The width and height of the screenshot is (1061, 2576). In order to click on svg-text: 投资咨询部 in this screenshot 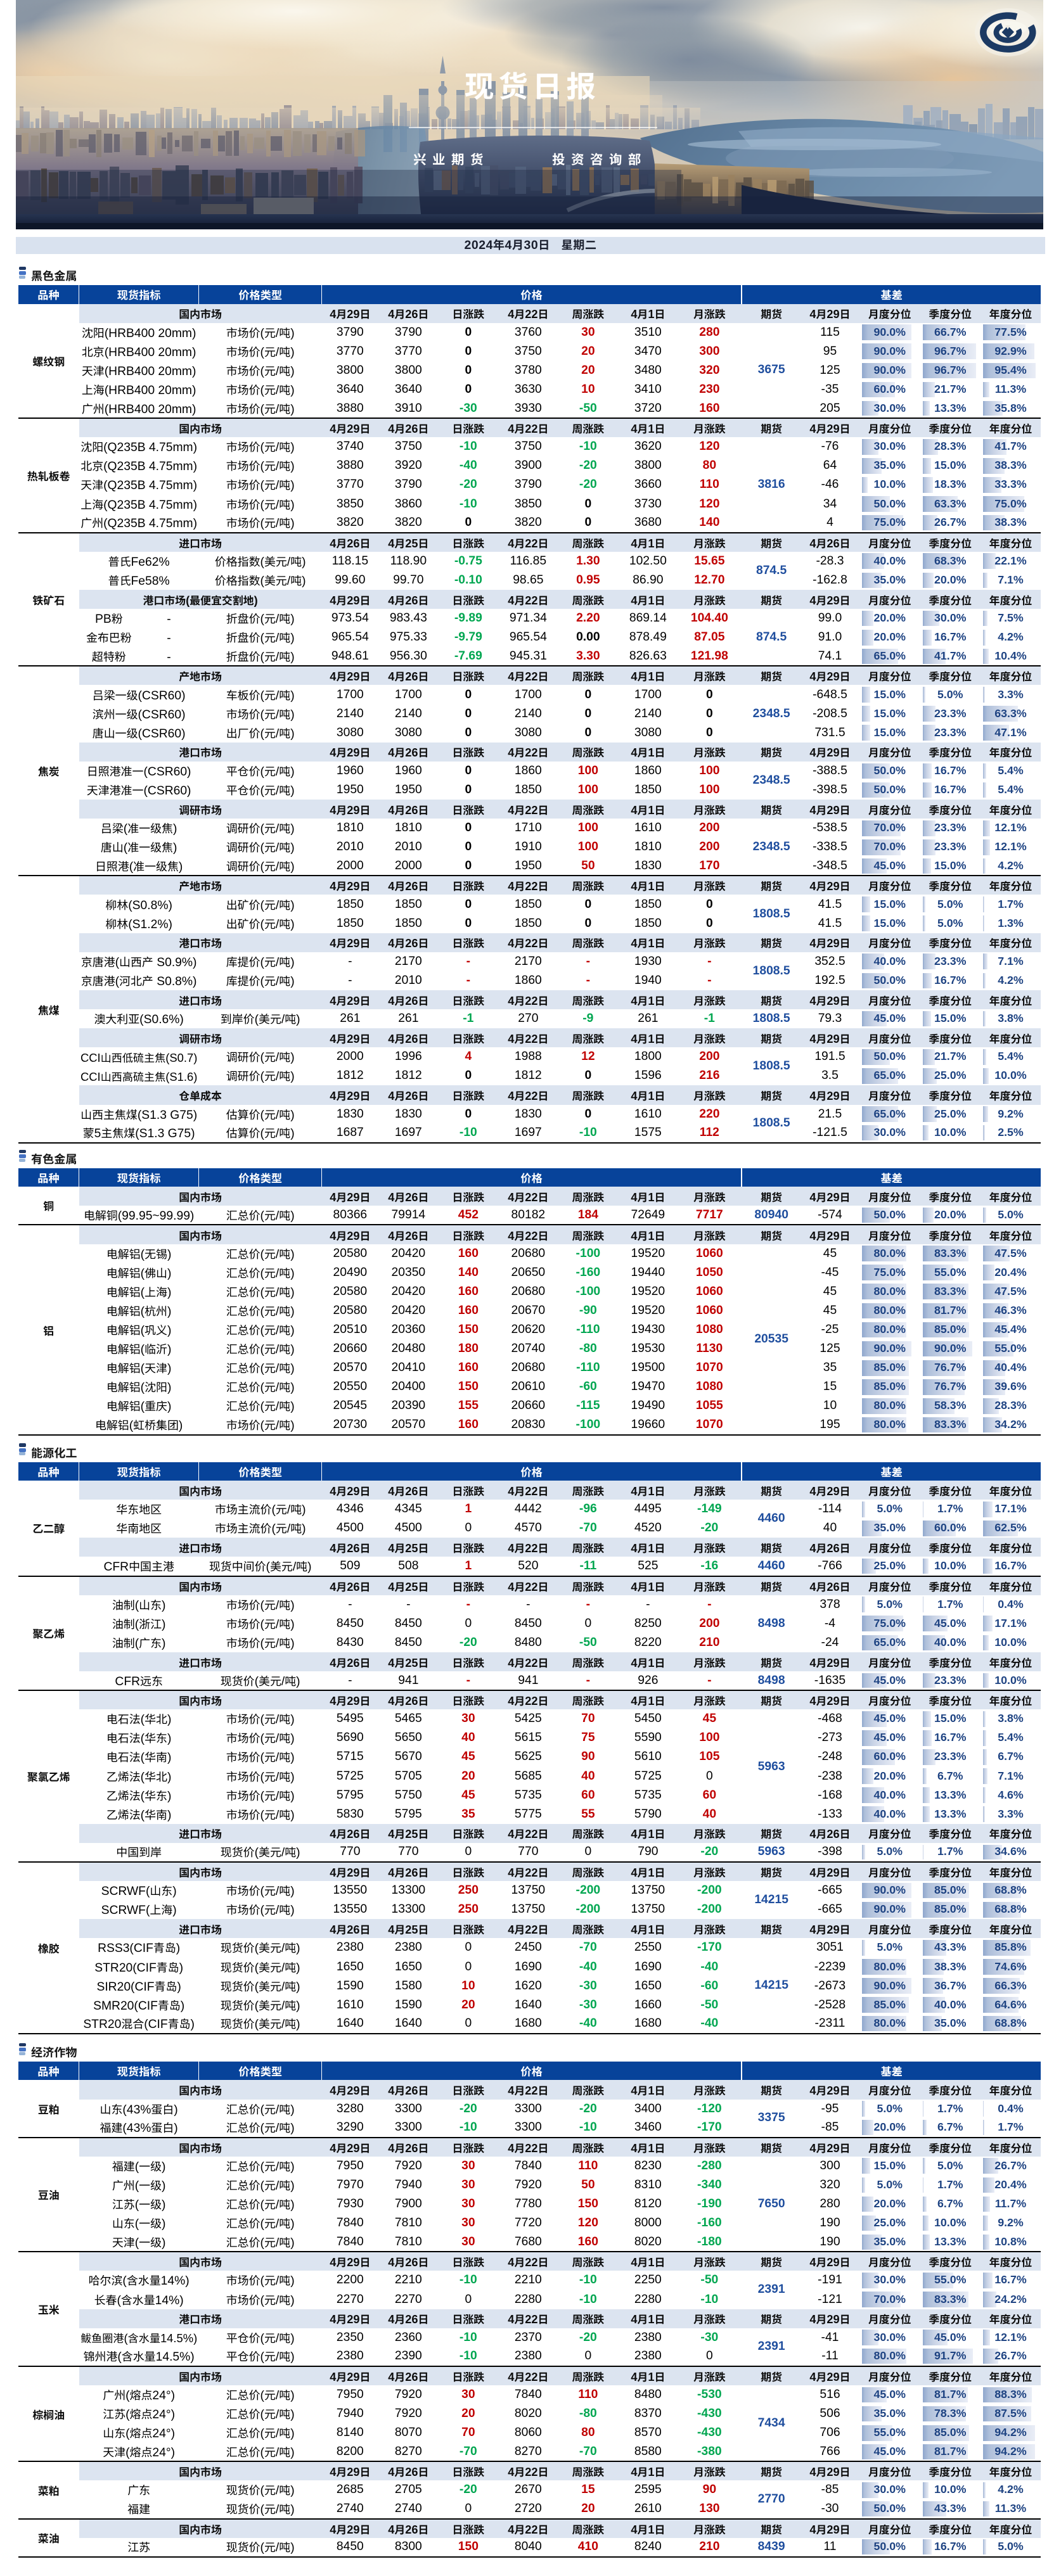, I will do `click(599, 159)`.